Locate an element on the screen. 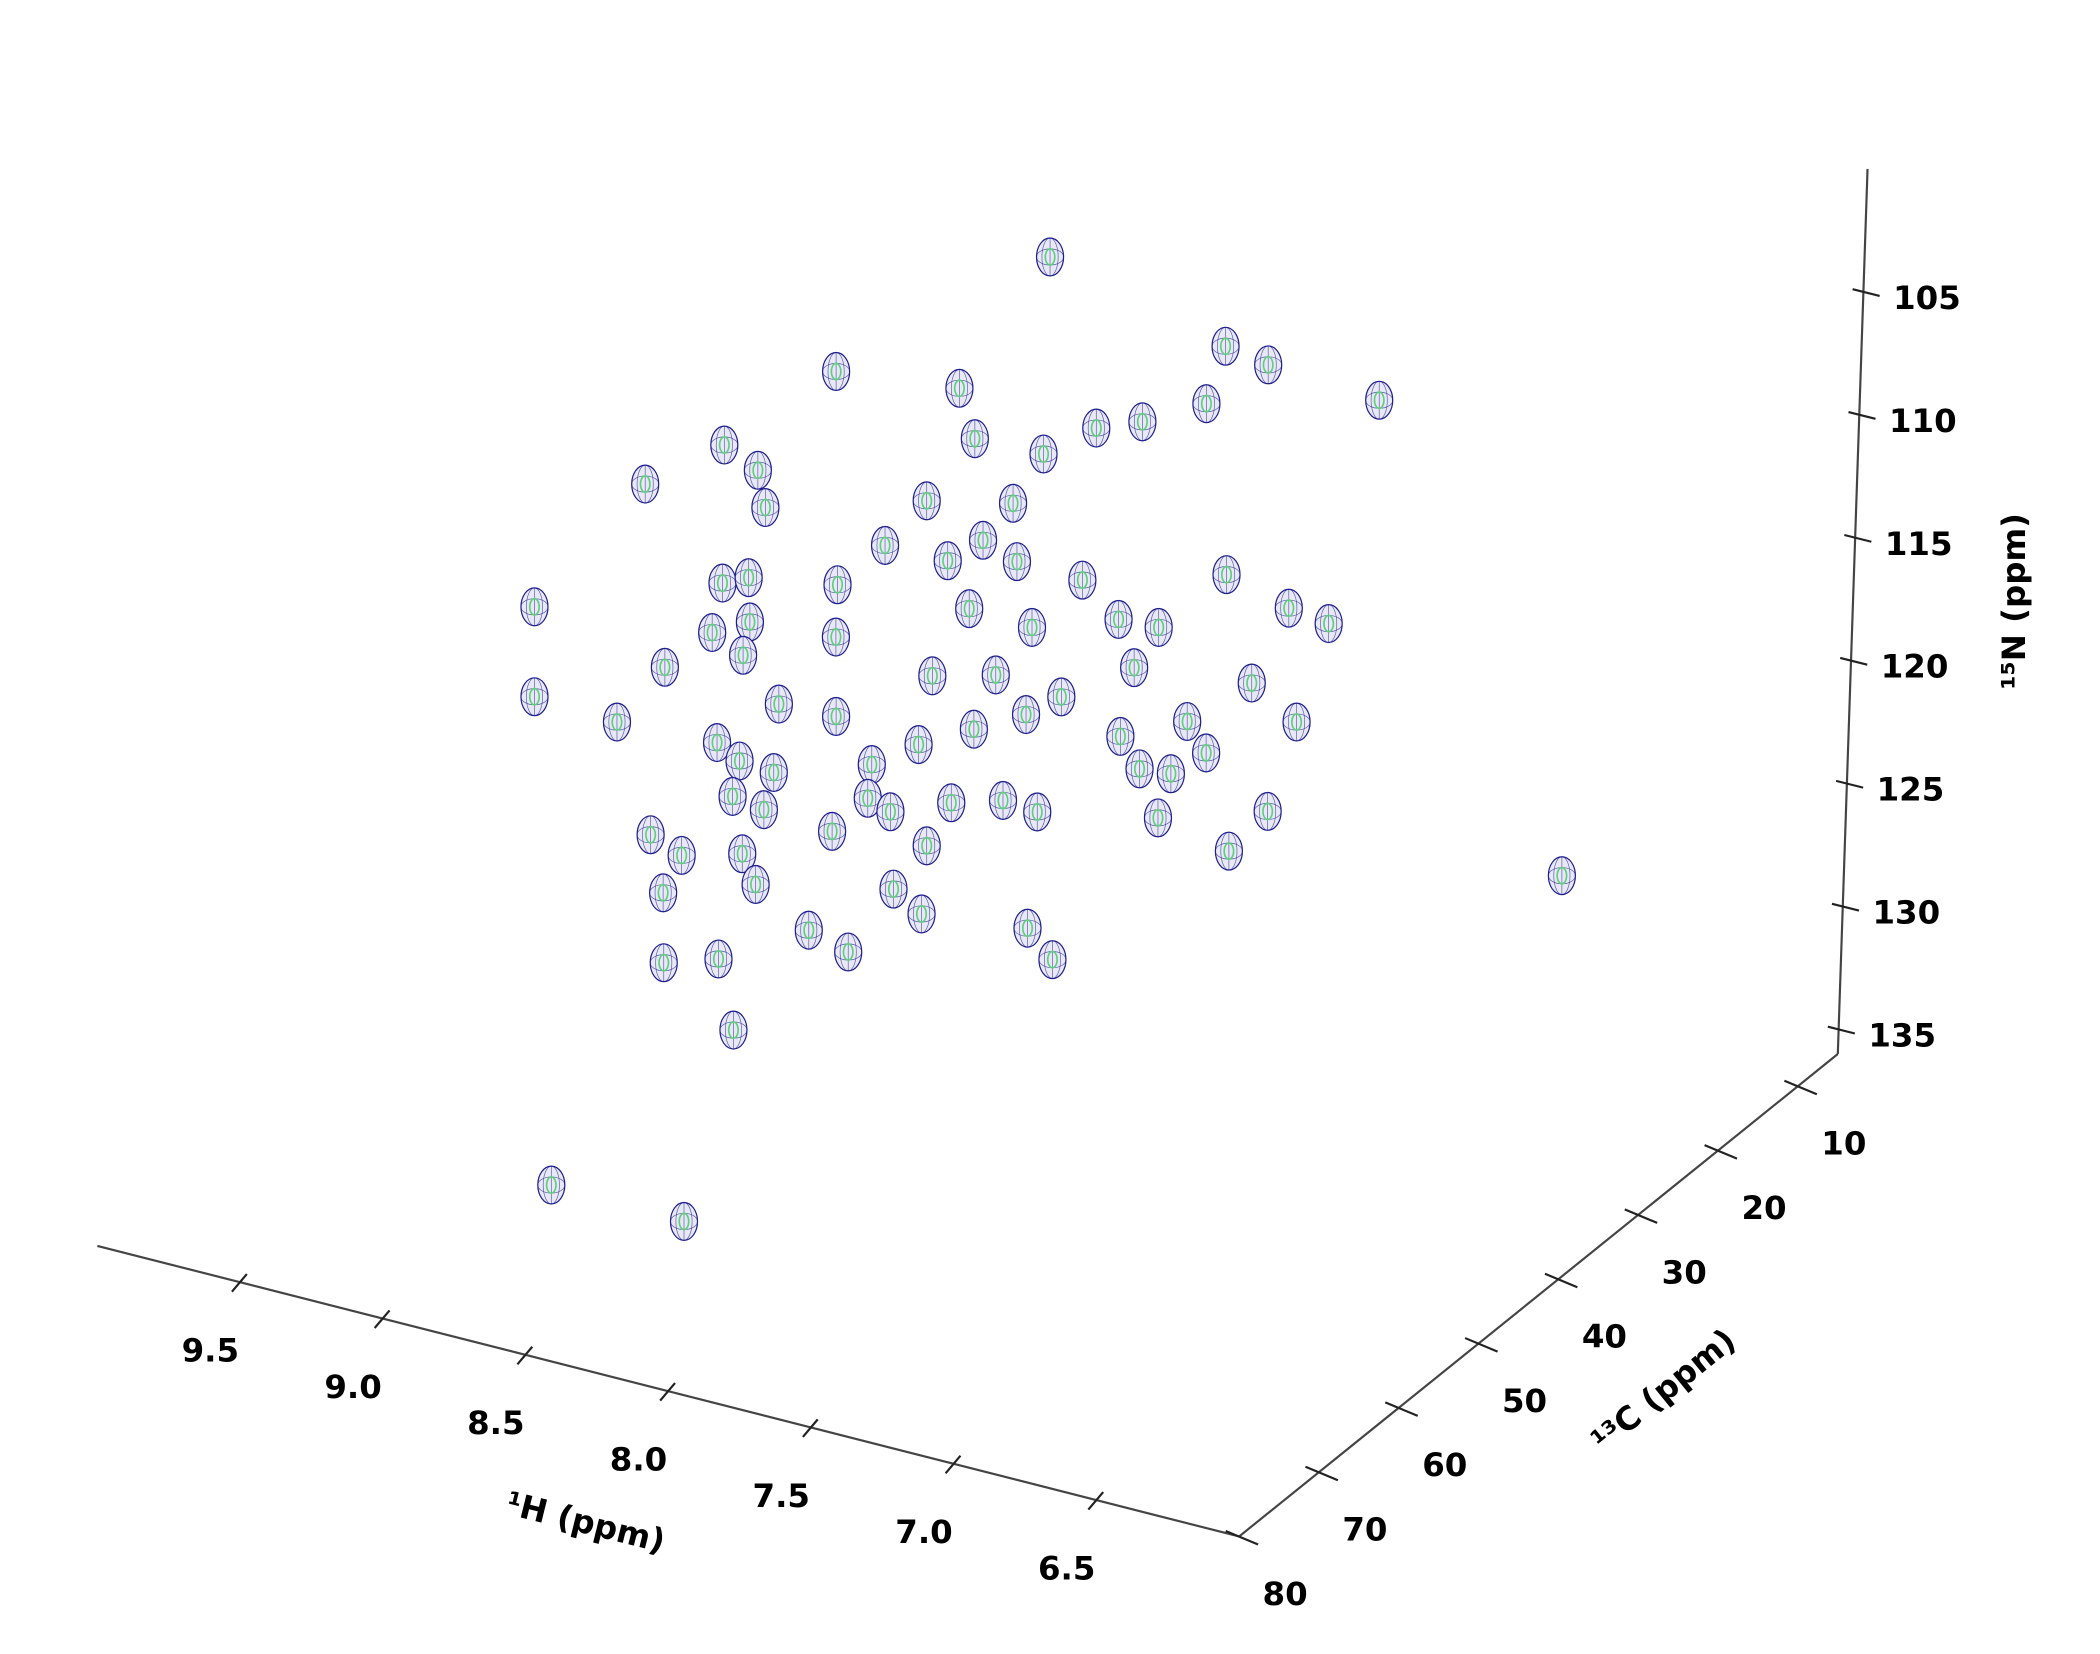 The height and width of the screenshot is (1654, 2100). x-tick-label: 8.5 is located at coordinates (495, 1423).